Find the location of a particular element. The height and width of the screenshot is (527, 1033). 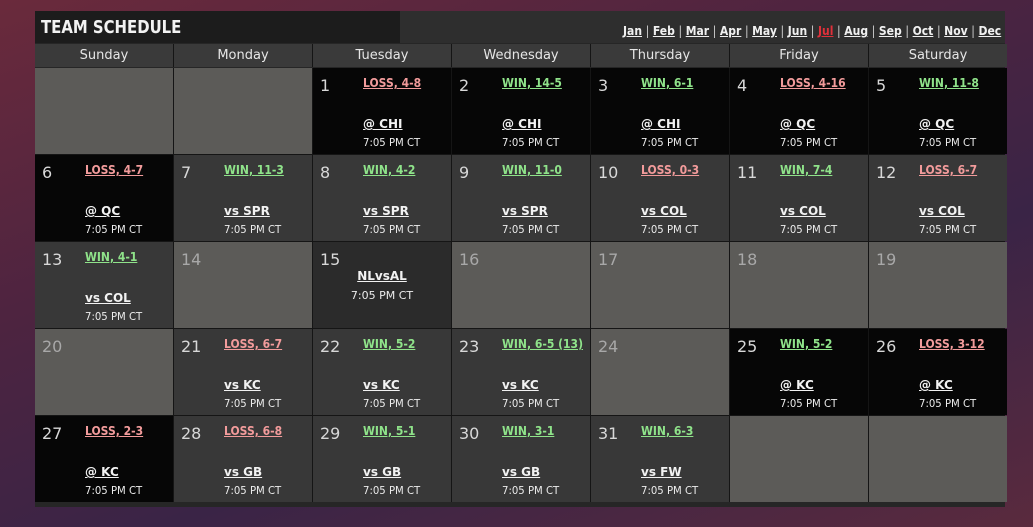

day-number: 5 is located at coordinates (881, 85).